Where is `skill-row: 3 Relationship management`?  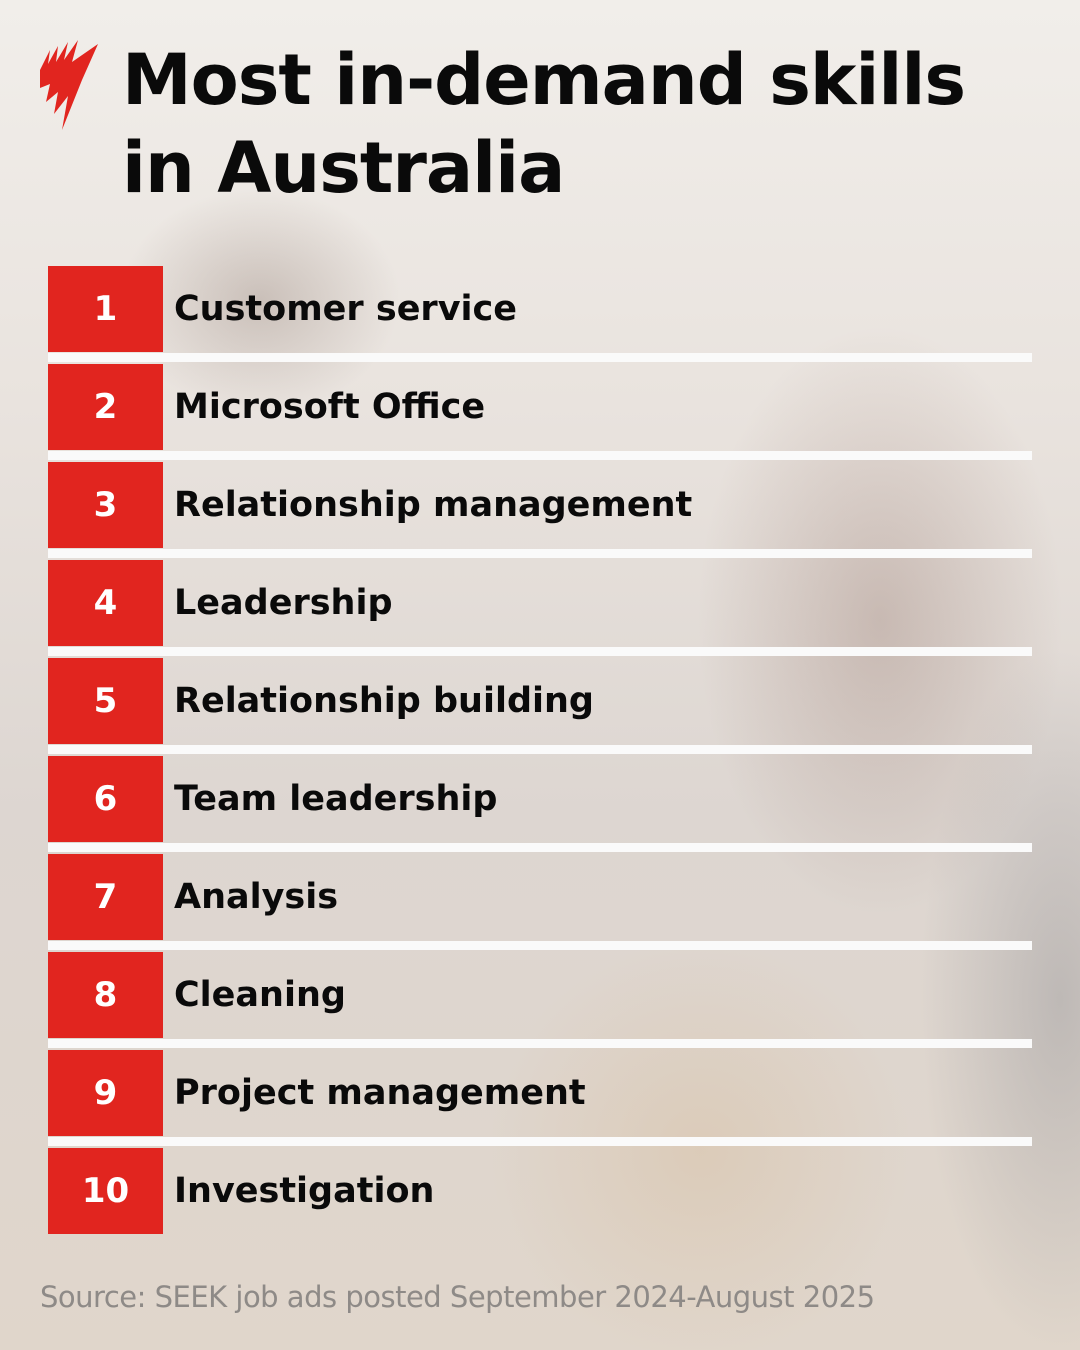
skill-row: 3 Relationship management is located at coordinates (540, 510).